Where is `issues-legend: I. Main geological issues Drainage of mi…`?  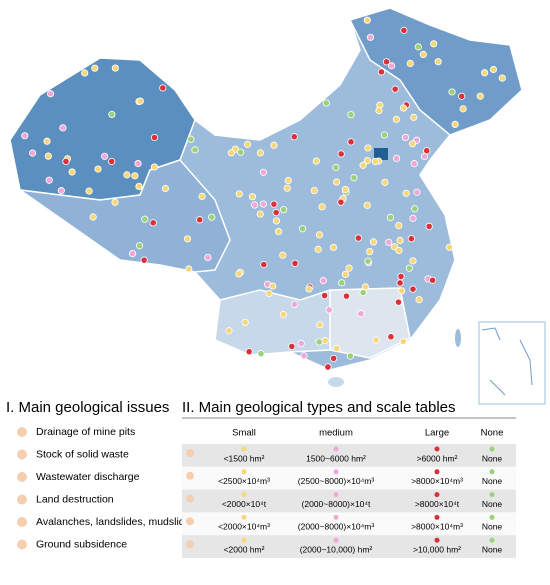
issues-legend: I. Main geological issues Drainage of mi… is located at coordinates (101, 474).